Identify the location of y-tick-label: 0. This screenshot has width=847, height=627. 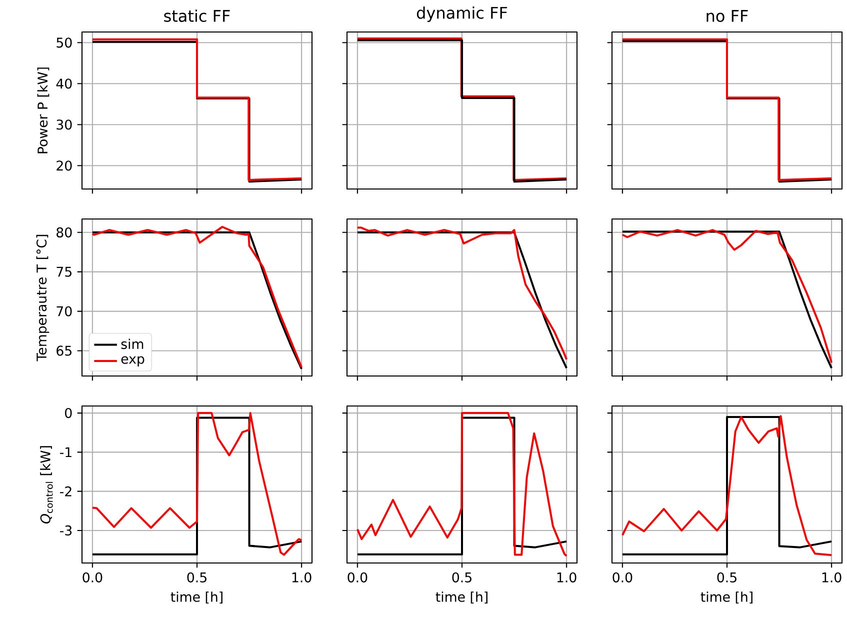
(68, 413).